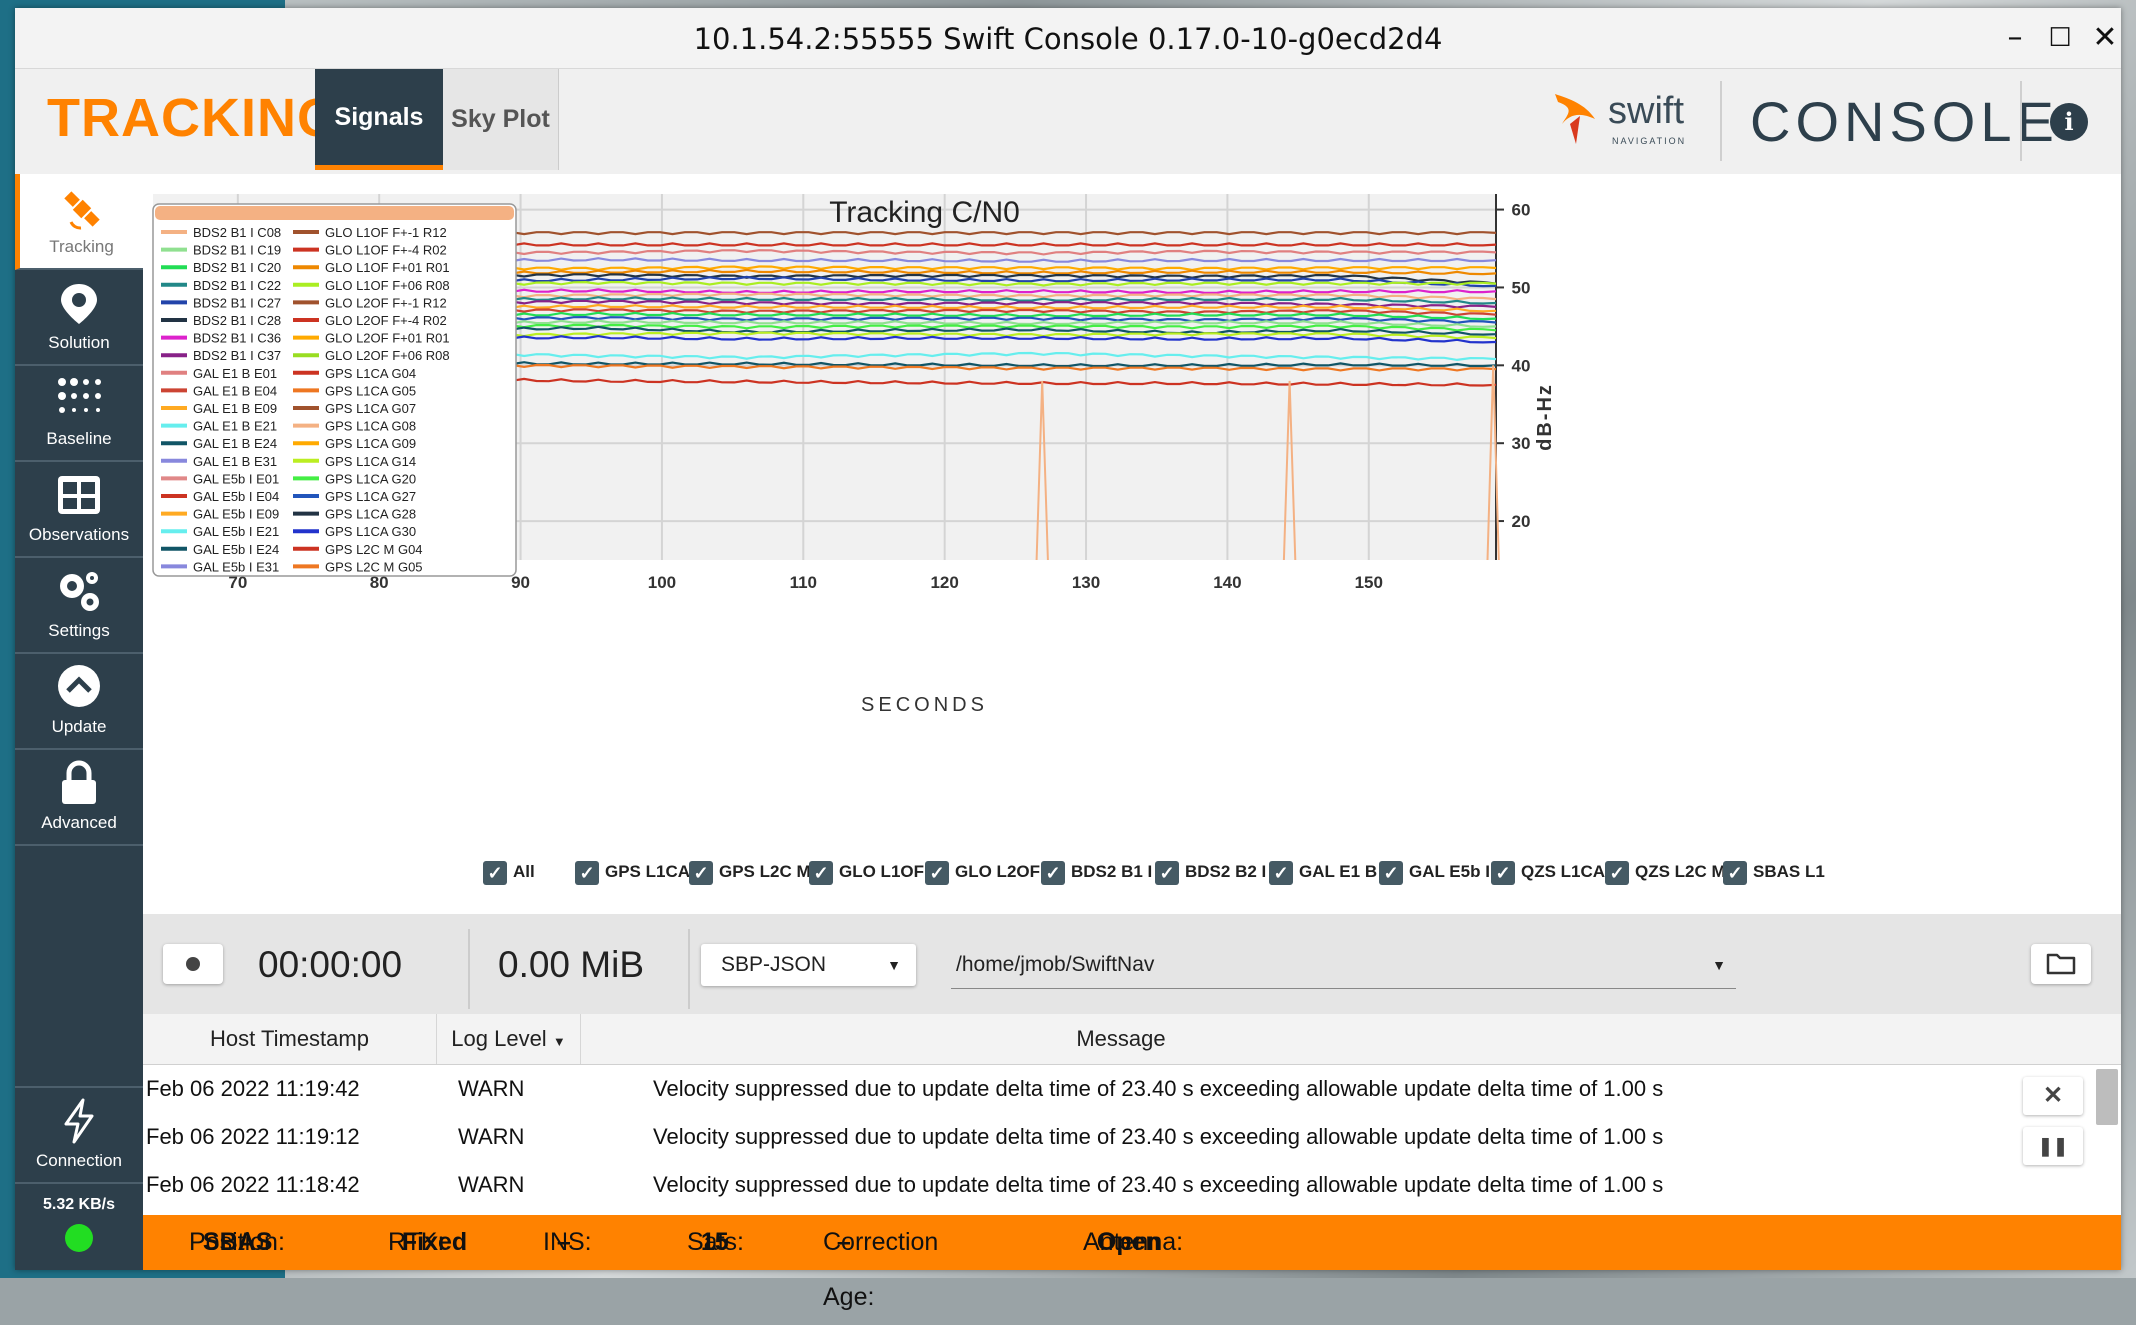  I want to click on filter-checkbox-glo-l2of: ✓ GLO L2OF, so click(982, 872).